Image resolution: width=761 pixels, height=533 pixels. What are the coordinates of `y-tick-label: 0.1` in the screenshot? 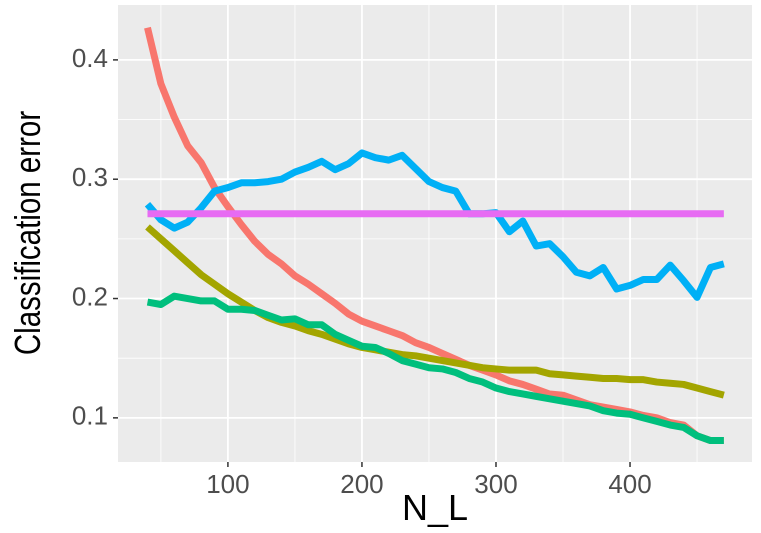 It's located at (90, 416).